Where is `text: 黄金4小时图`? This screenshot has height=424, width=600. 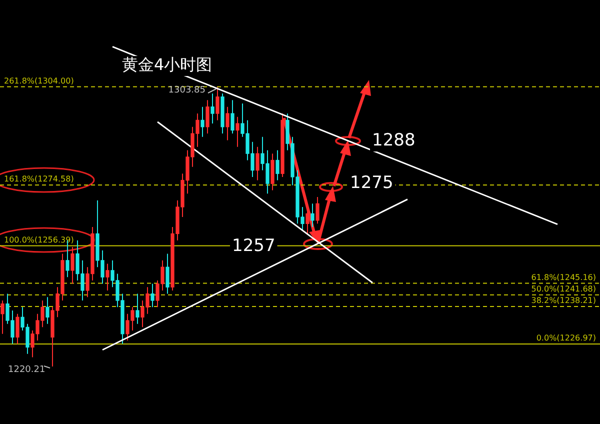
text: 黄金4小时图 is located at coordinates (167, 64).